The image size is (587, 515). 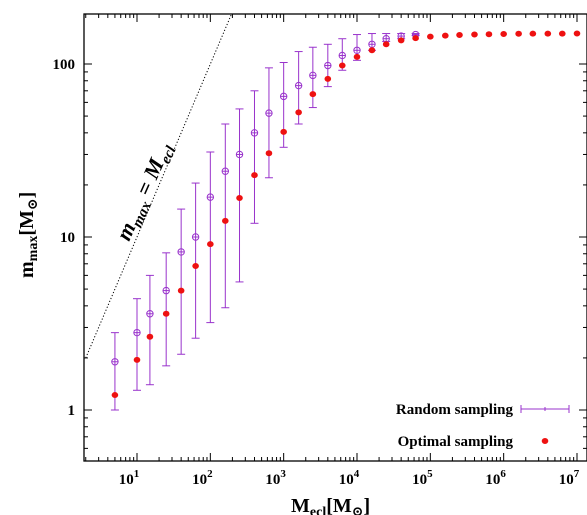 What do you see at coordinates (330, 505) in the screenshot?
I see `x-axis-title: Mecl[M⊙]` at bounding box center [330, 505].